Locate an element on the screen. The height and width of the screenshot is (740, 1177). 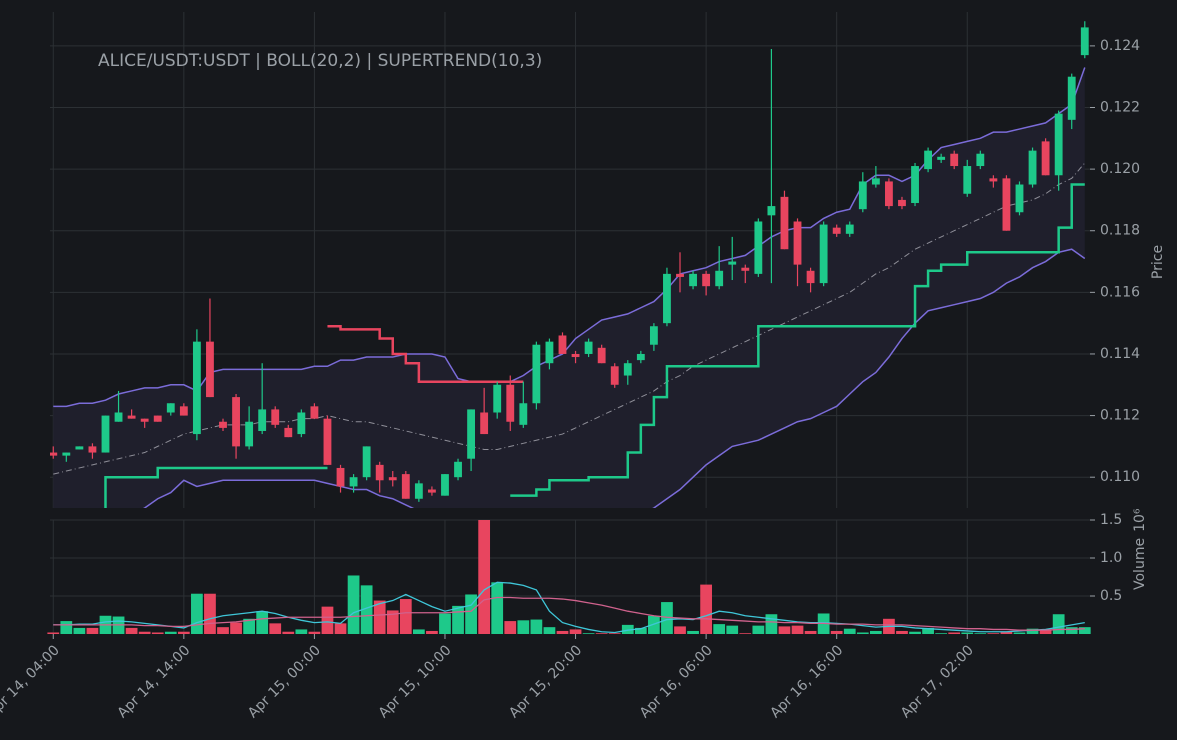
volume-tick-label: 1.5 is located at coordinates (1111, 520).